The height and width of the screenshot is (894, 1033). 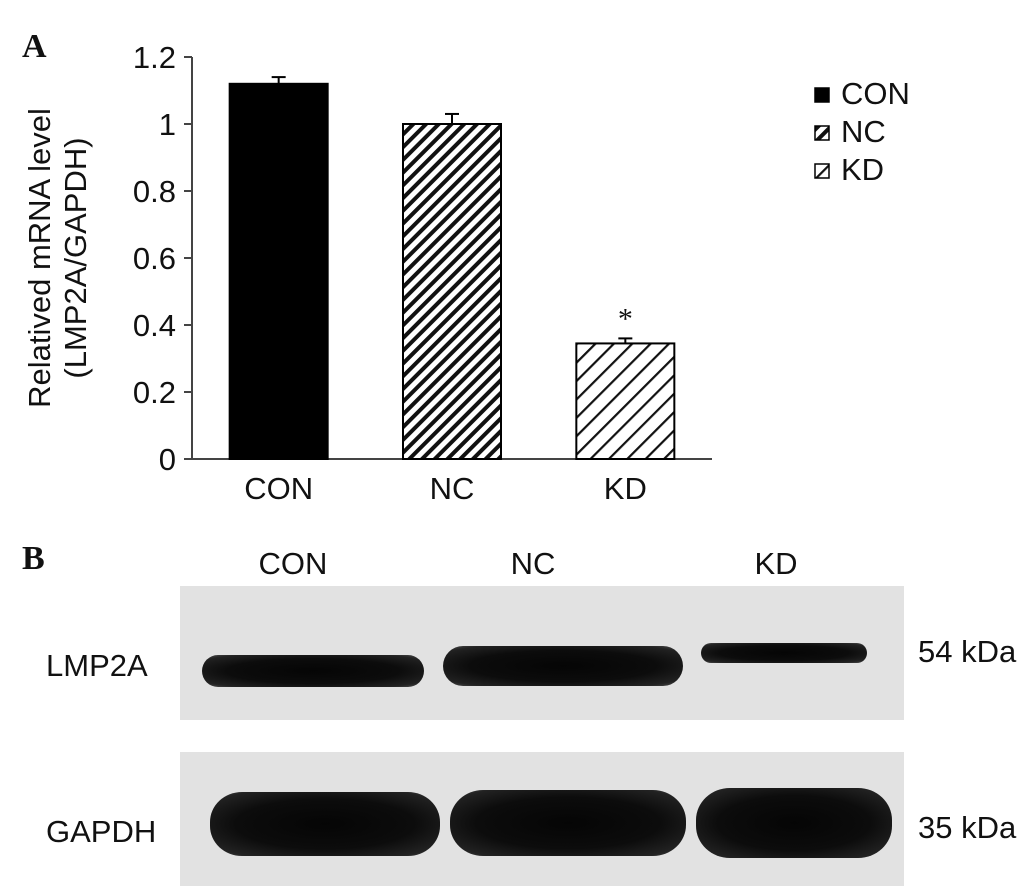 I want to click on panel-label-a: A, so click(x=34, y=46).